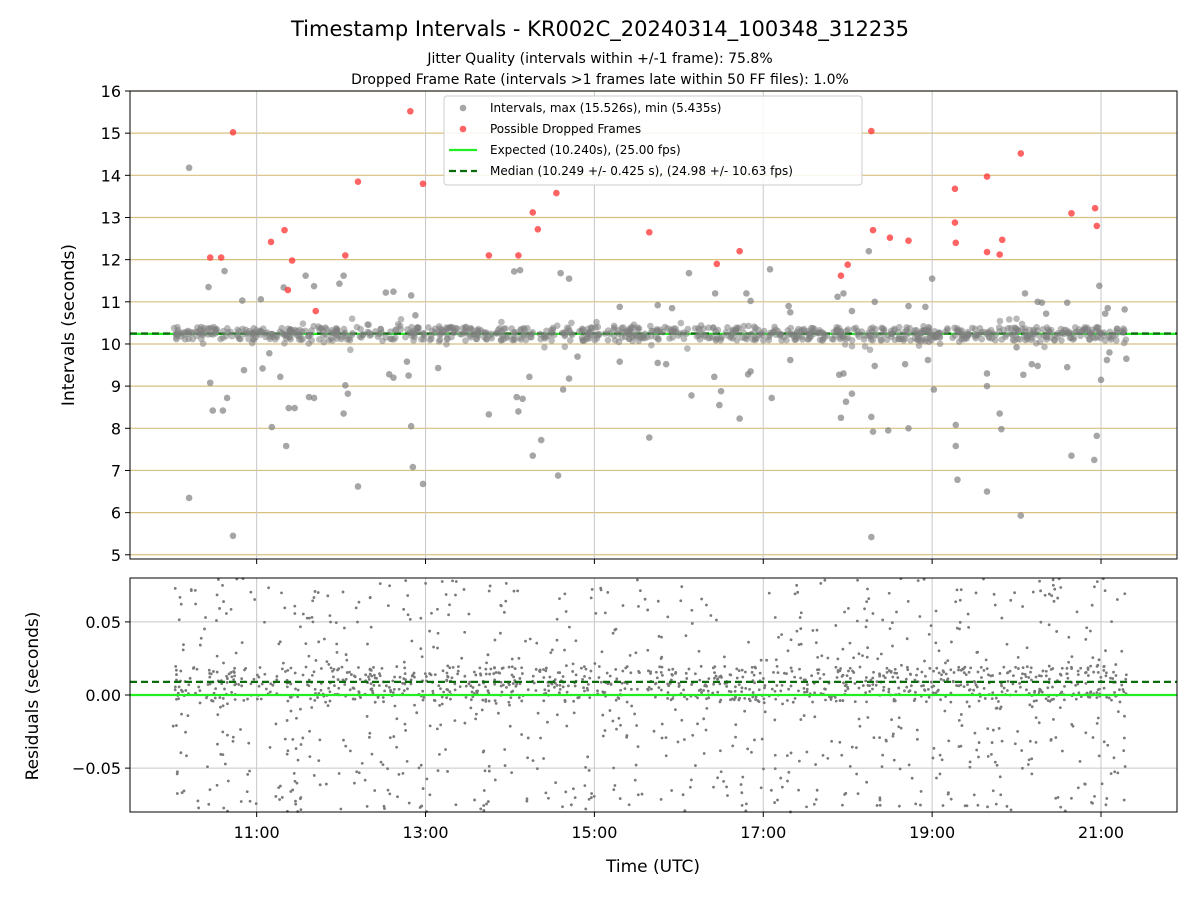 The image size is (1200, 900). What do you see at coordinates (96, 768) in the screenshot?
I see `residuals-ytick-label: −0.05` at bounding box center [96, 768].